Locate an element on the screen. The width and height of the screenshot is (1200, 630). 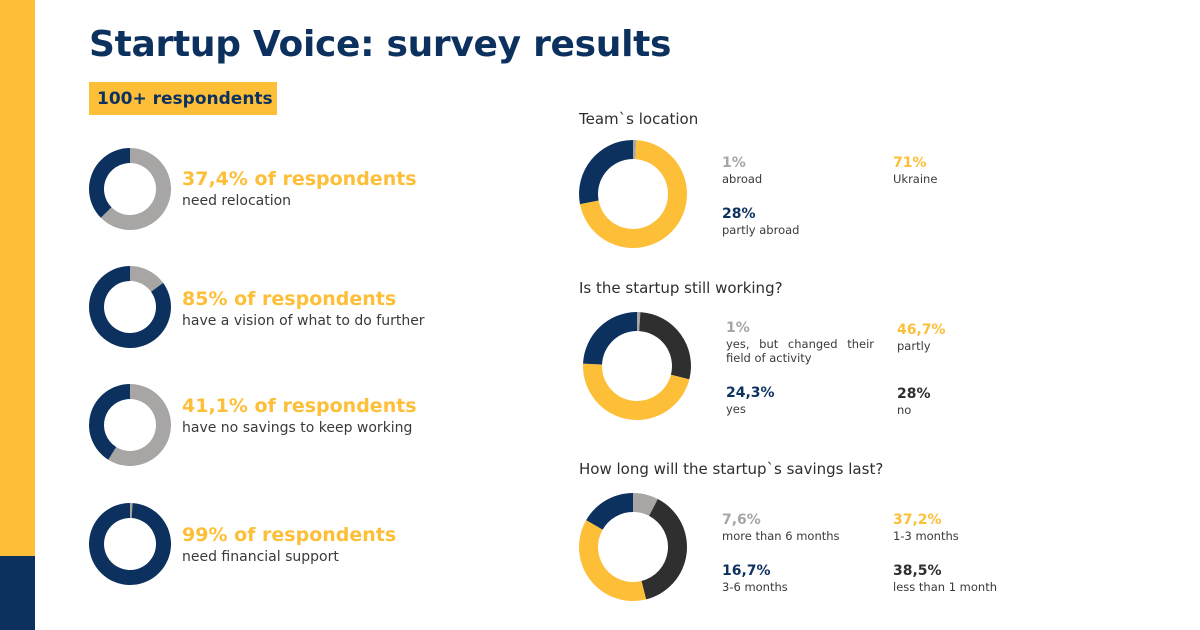
pie-slice-yes-but-changed-their-field-of-activity is located at coordinates (639, 322).